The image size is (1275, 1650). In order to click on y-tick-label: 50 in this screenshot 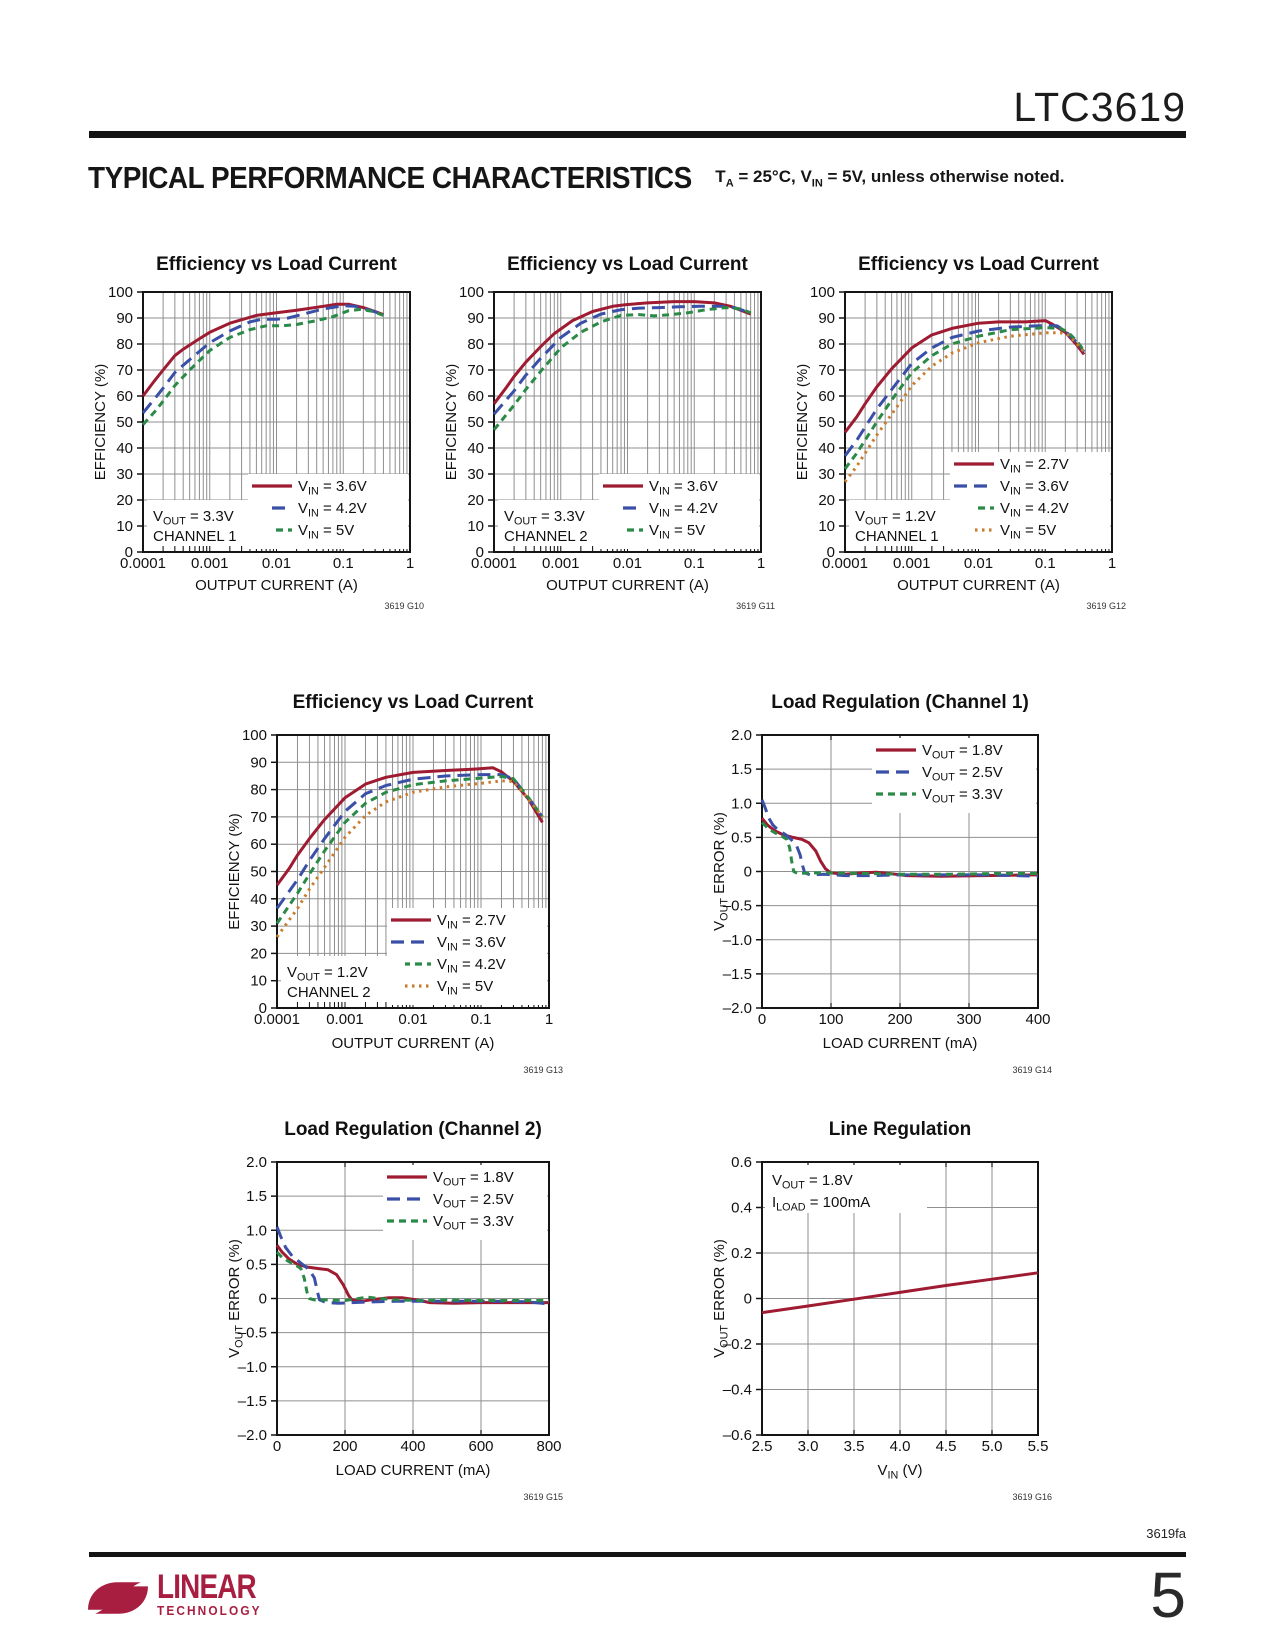, I will do `click(258, 872)`.